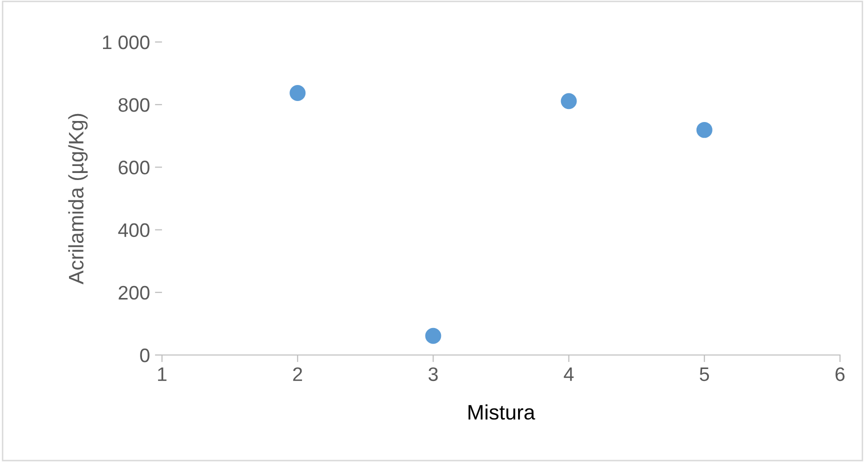  Describe the element at coordinates (297, 374) in the screenshot. I see `x-tick-label: 2` at that location.